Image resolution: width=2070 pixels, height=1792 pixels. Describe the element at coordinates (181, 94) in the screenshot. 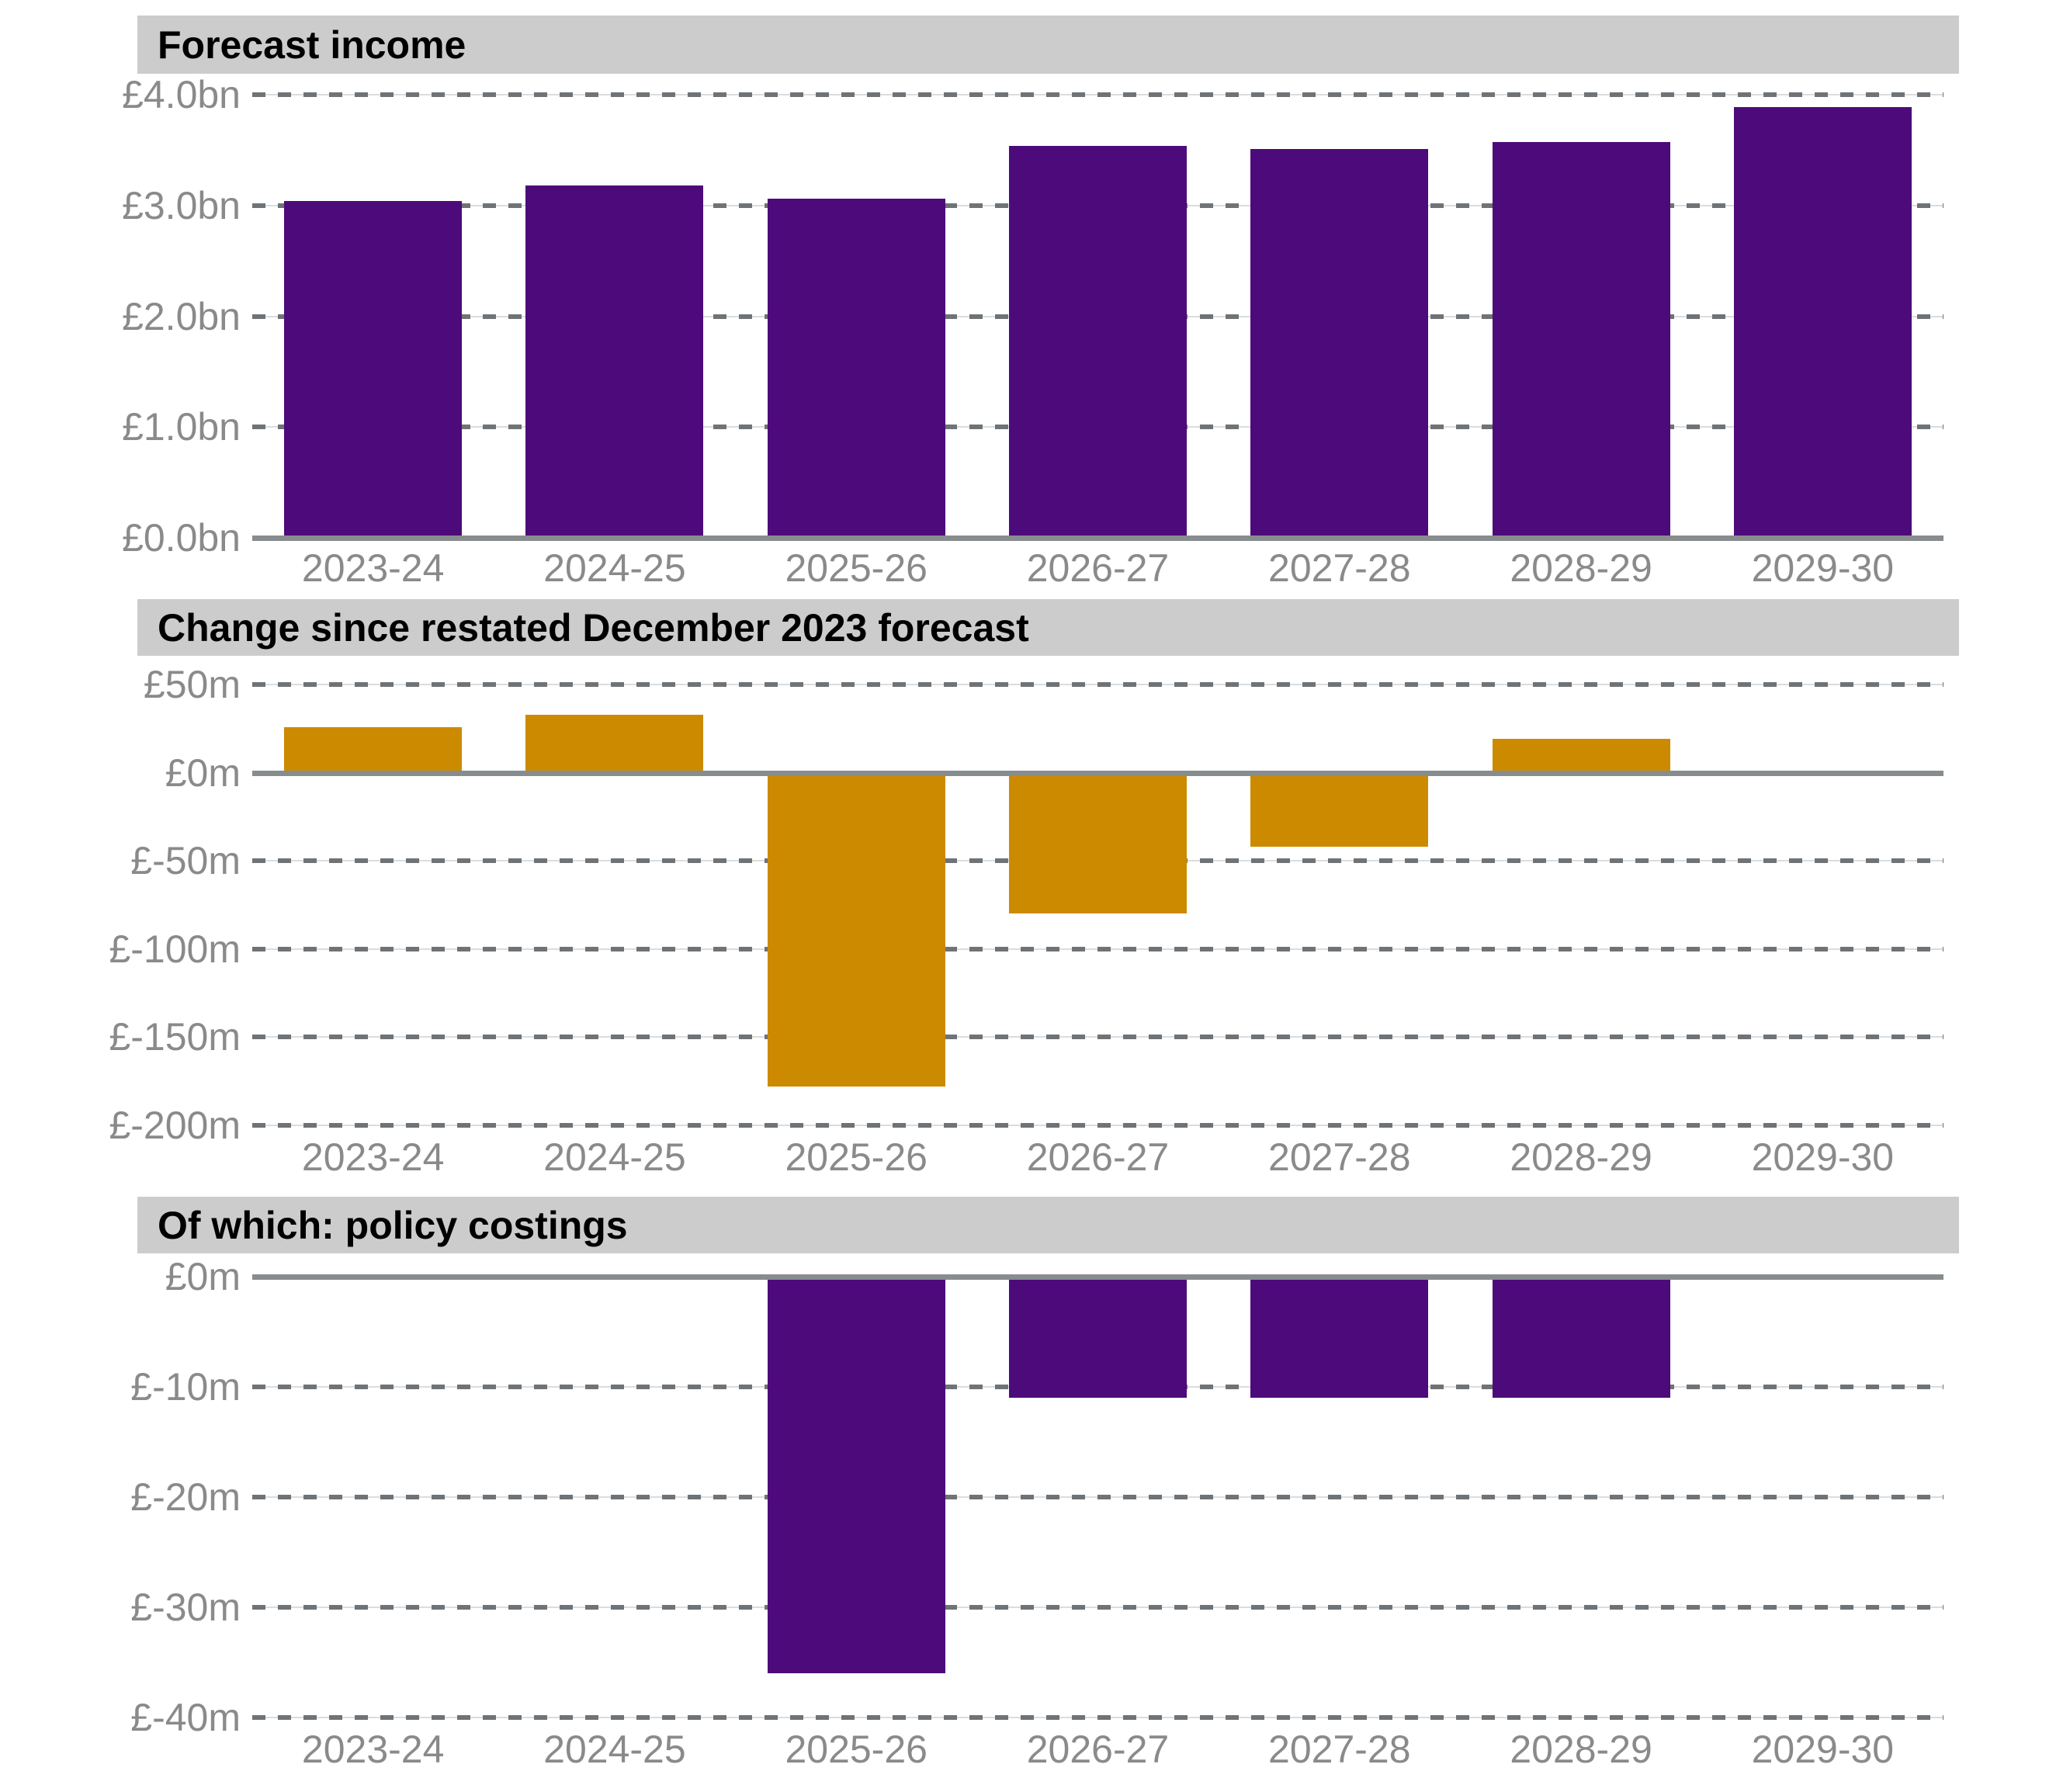

I see `y-tick-label: £4.0bn` at that location.